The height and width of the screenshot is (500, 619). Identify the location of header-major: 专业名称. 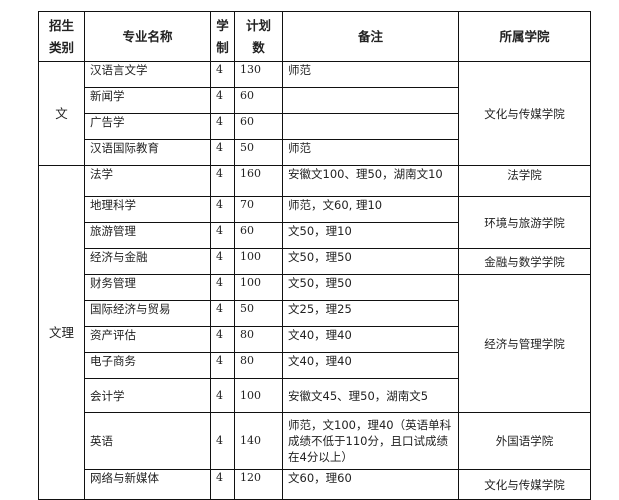
(147, 36).